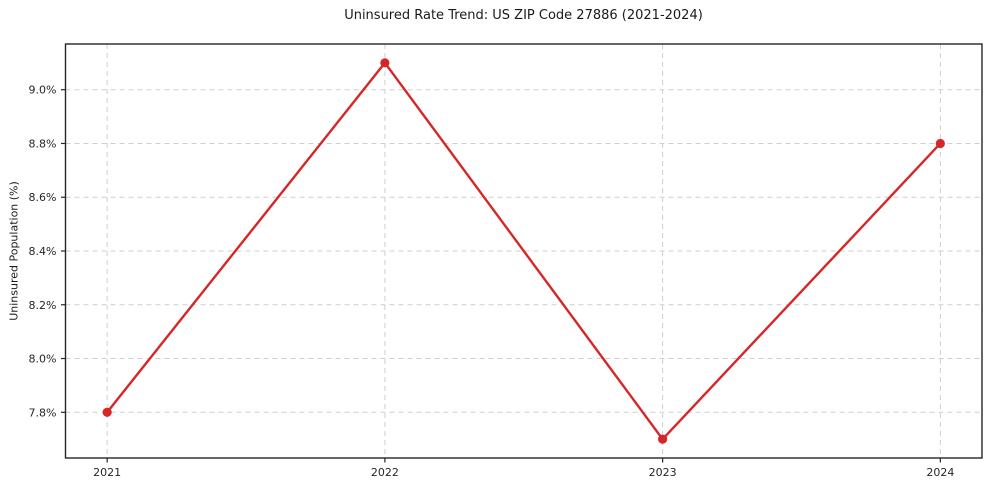  Describe the element at coordinates (43, 251) in the screenshot. I see `y-tick-label: 8.4%` at that location.